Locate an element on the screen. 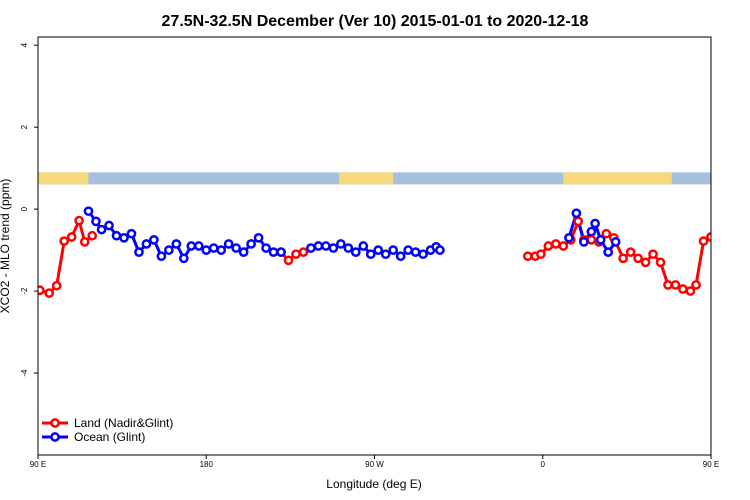 This screenshot has width=750, height=500. x-tick-label: 180 is located at coordinates (207, 464).